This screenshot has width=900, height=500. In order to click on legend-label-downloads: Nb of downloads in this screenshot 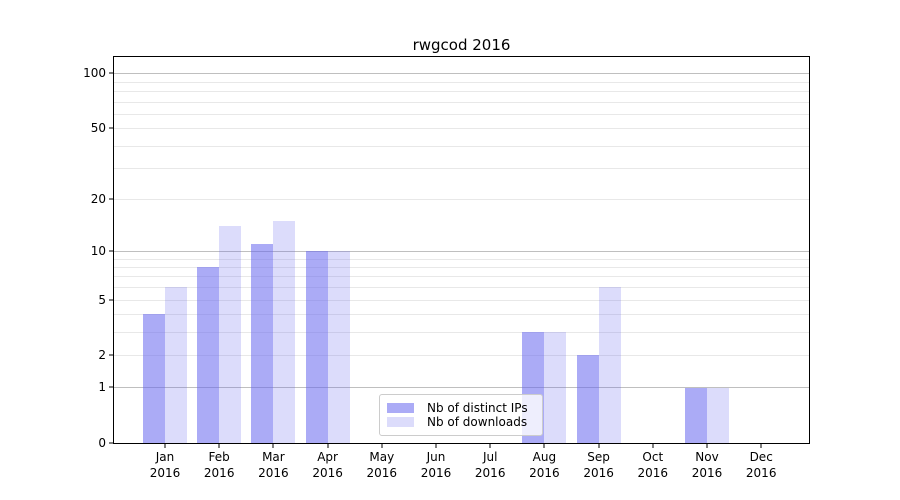, I will do `click(477, 422)`.